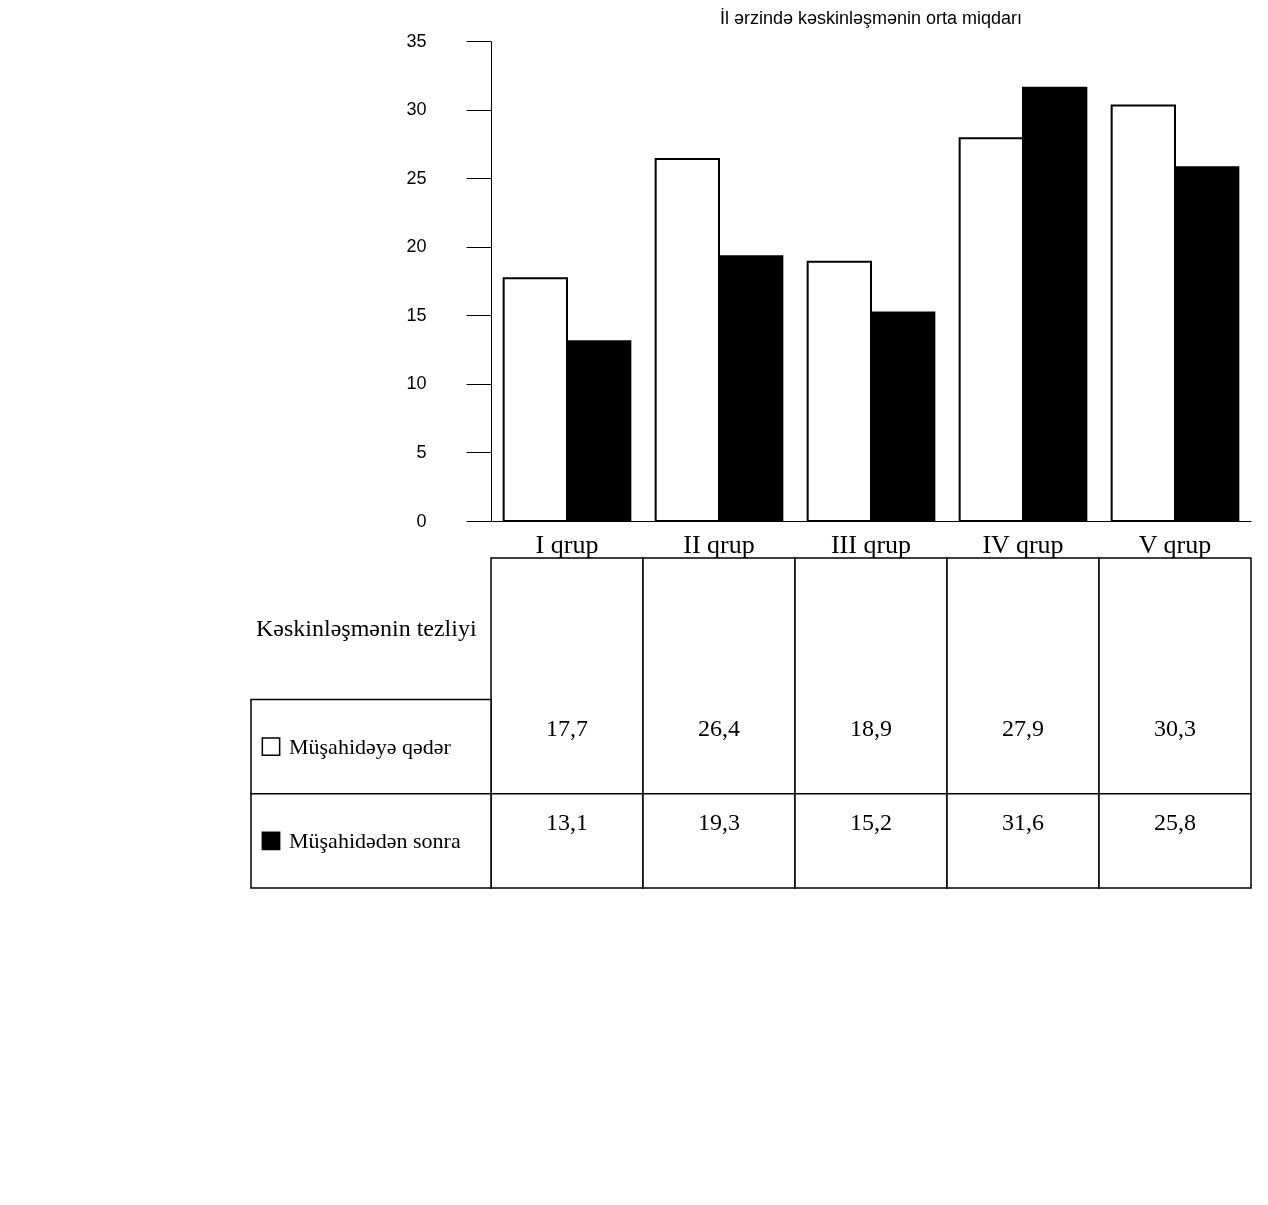  What do you see at coordinates (1175, 727) in the screenshot?
I see `data-label: 30,3` at bounding box center [1175, 727].